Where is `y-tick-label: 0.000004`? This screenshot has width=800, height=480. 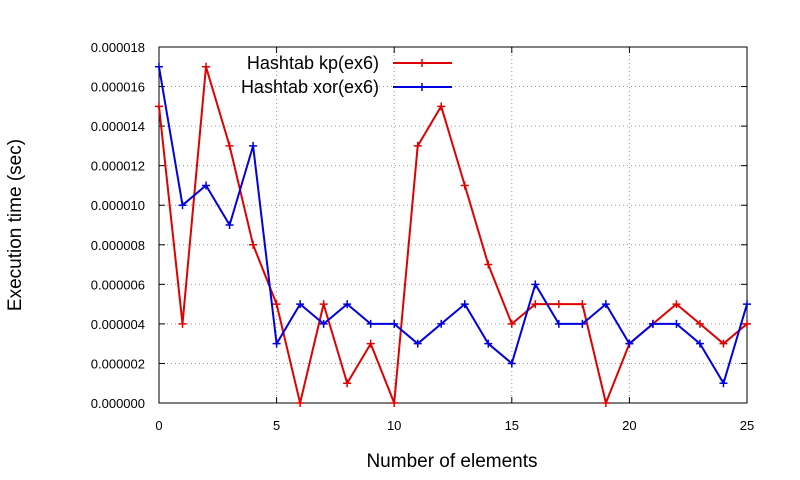
y-tick-label: 0.000004 is located at coordinates (118, 324).